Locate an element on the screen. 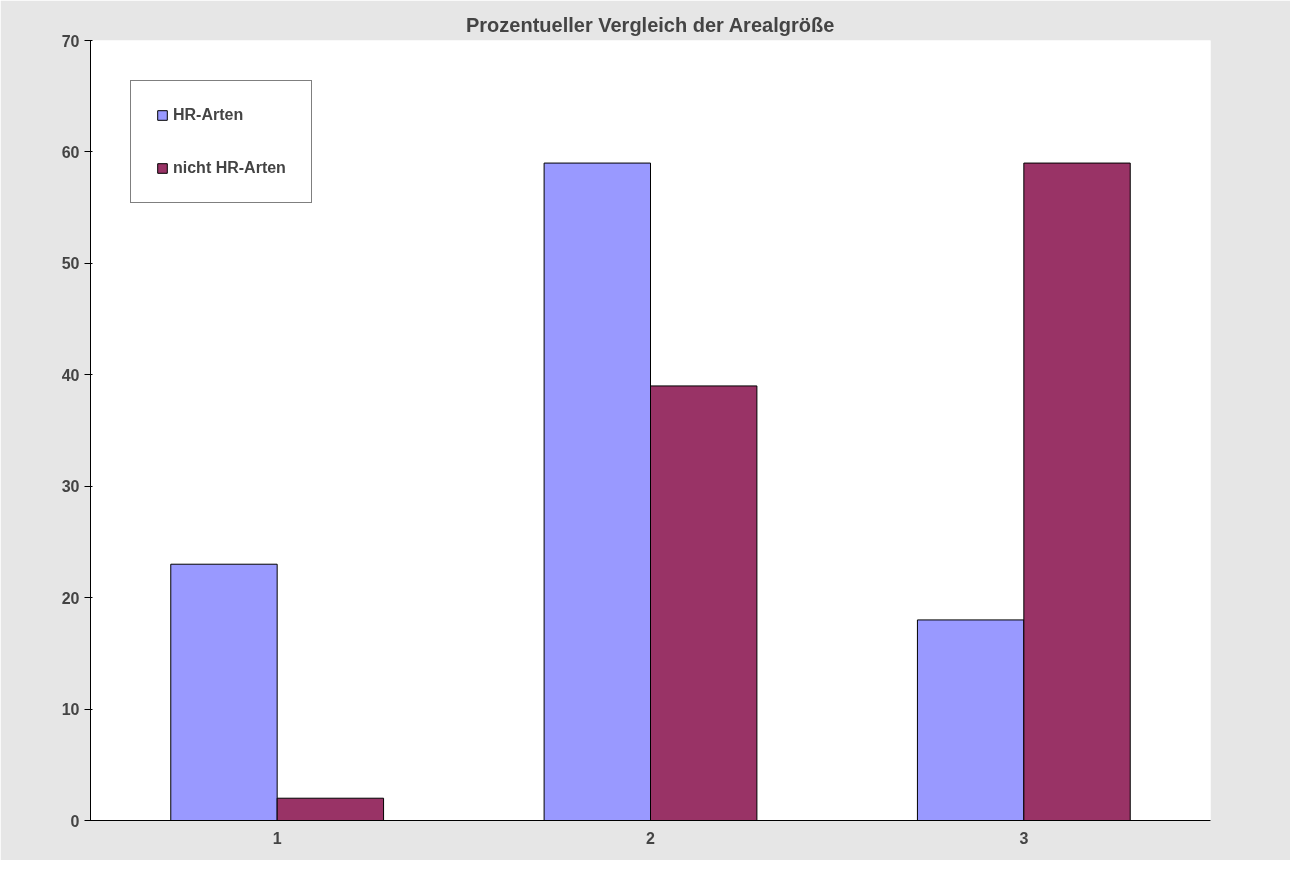  y-tick-label: 20 is located at coordinates (70, 598).